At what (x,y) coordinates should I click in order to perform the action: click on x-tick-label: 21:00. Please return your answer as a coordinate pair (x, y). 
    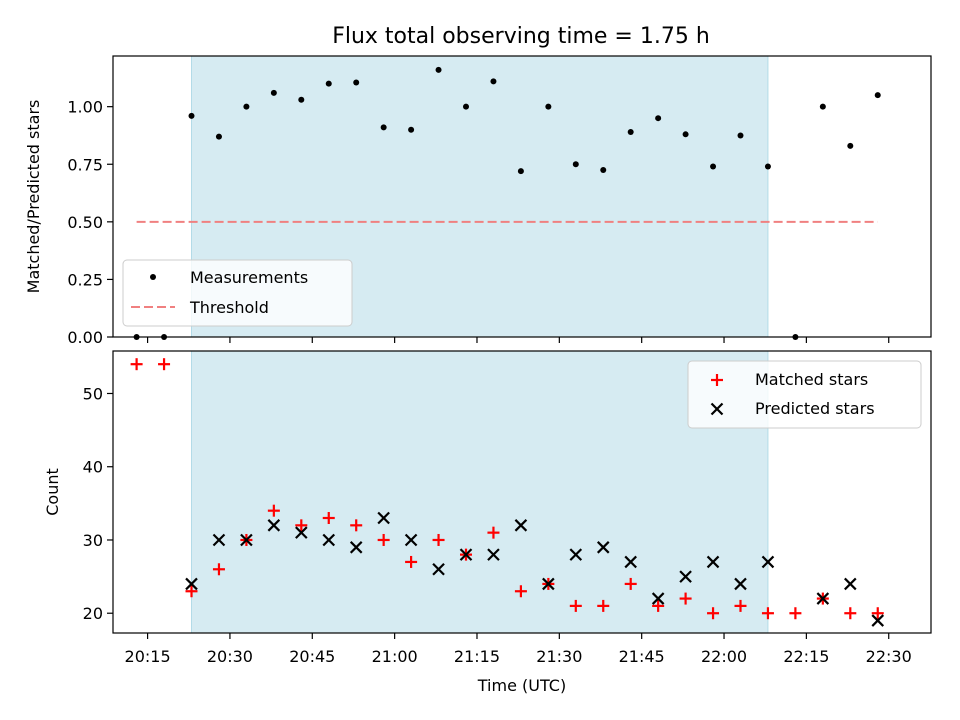
    Looking at the image, I should click on (395, 656).